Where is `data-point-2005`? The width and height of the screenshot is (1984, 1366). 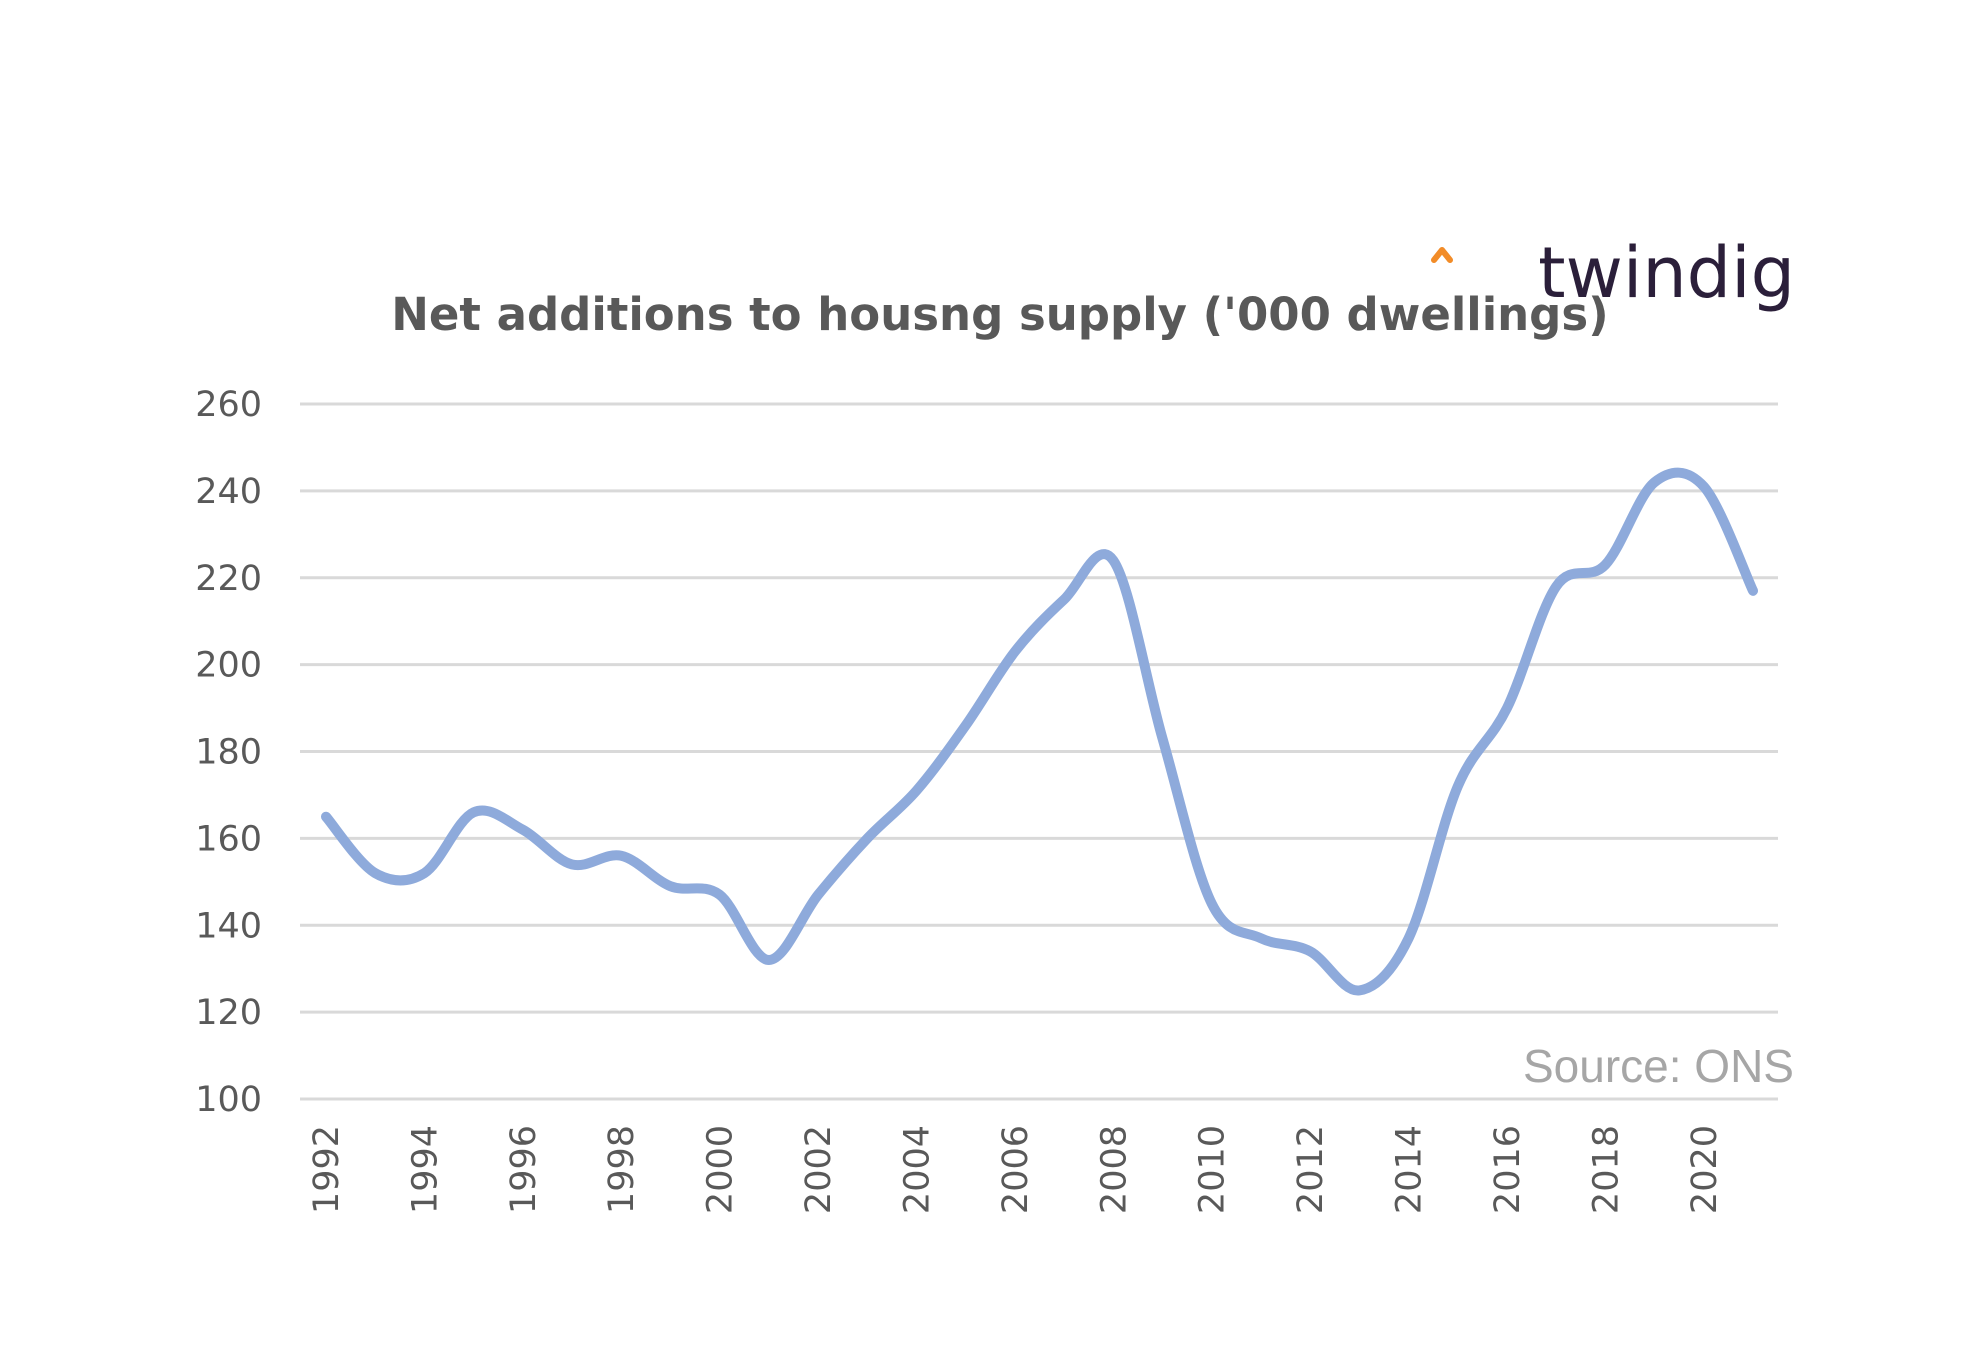
data-point-2005 is located at coordinates (966, 725).